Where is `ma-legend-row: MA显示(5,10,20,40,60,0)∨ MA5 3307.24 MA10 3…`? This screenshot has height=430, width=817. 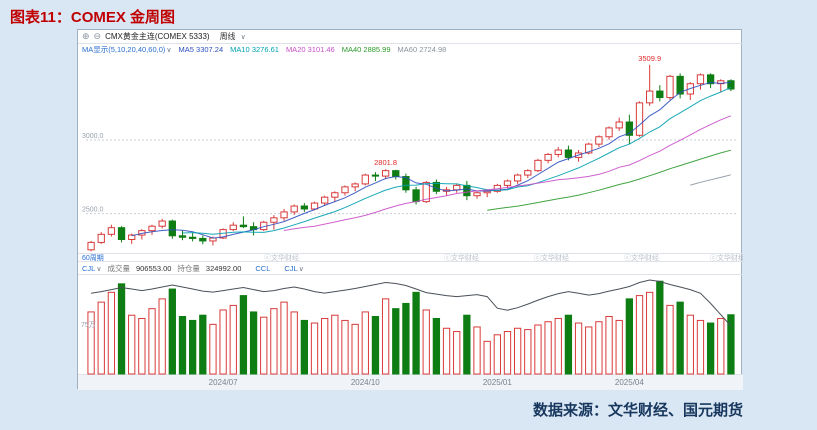 ma-legend-row: MA显示(5,10,20,40,60,0)∨ MA5 3307.24 MA10 3… is located at coordinates (409, 49).